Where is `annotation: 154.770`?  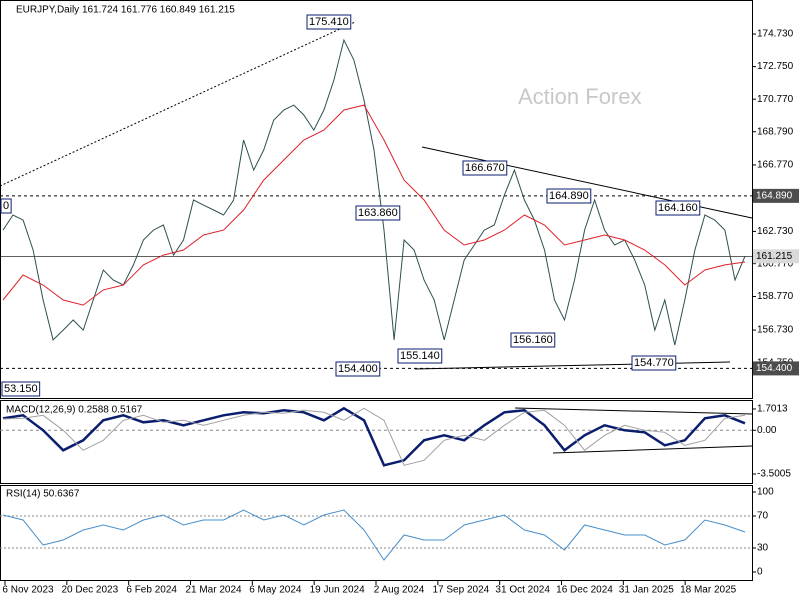 annotation: 154.770 is located at coordinates (654, 363).